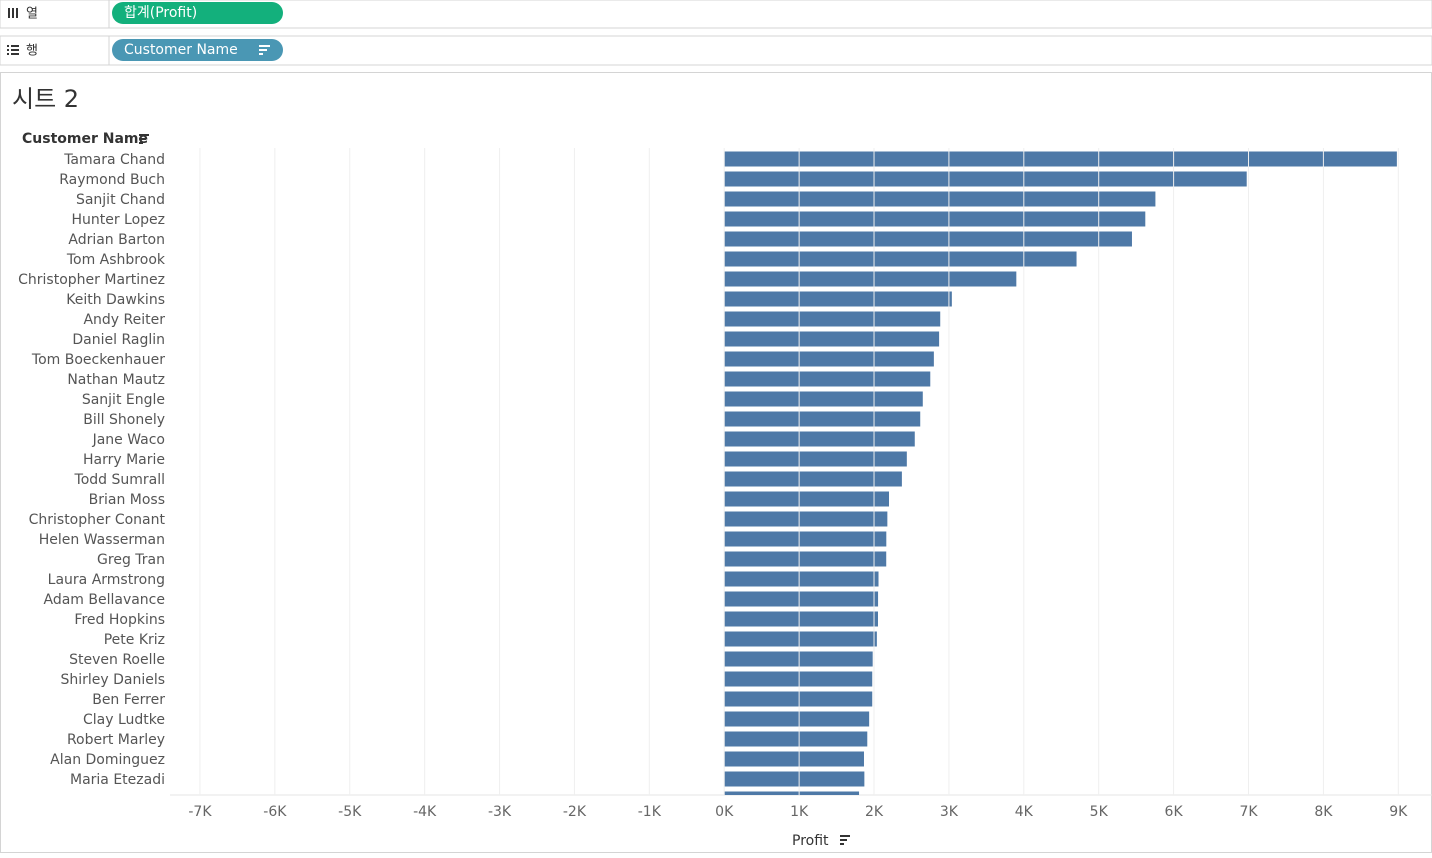  Describe the element at coordinates (119, 620) in the screenshot. I see `y-tick-label: Fred Hopkins` at that location.